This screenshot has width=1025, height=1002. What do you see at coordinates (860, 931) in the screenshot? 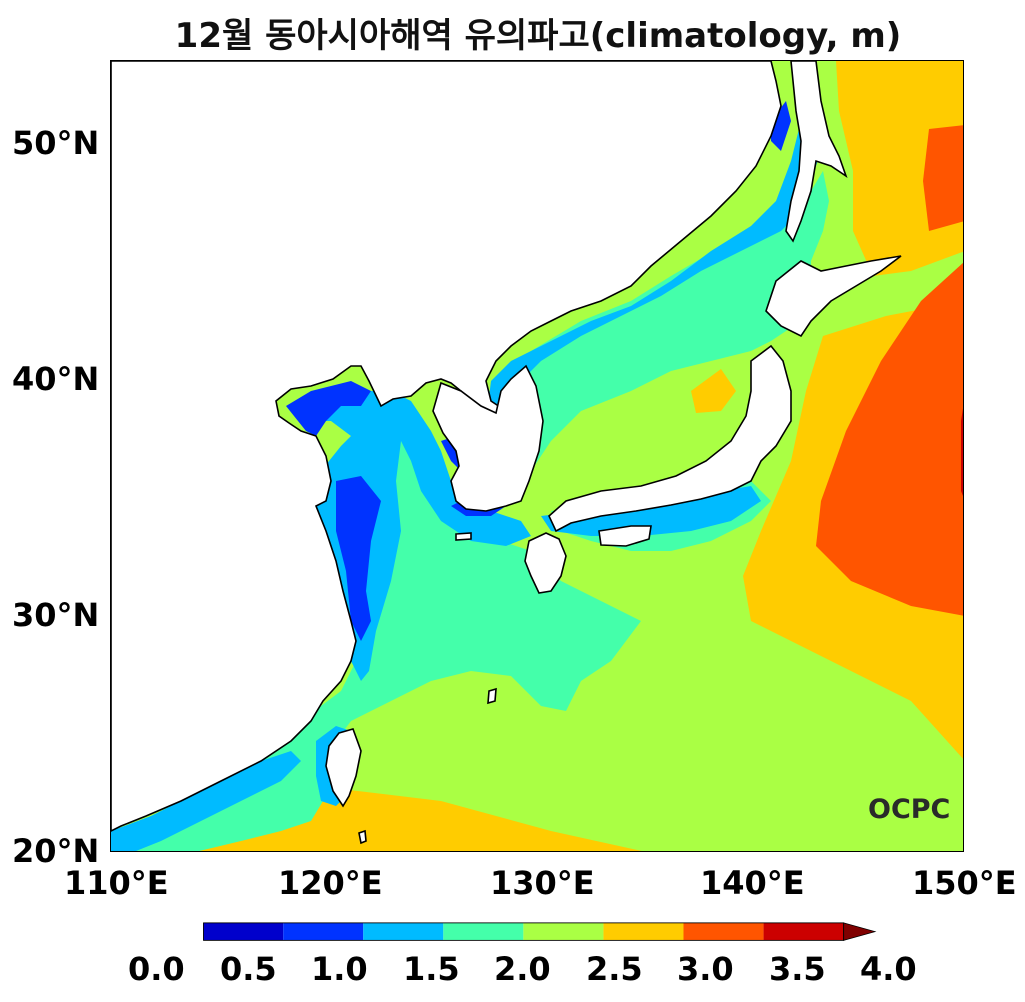
I see `colorbar-extend-arrow` at bounding box center [860, 931].